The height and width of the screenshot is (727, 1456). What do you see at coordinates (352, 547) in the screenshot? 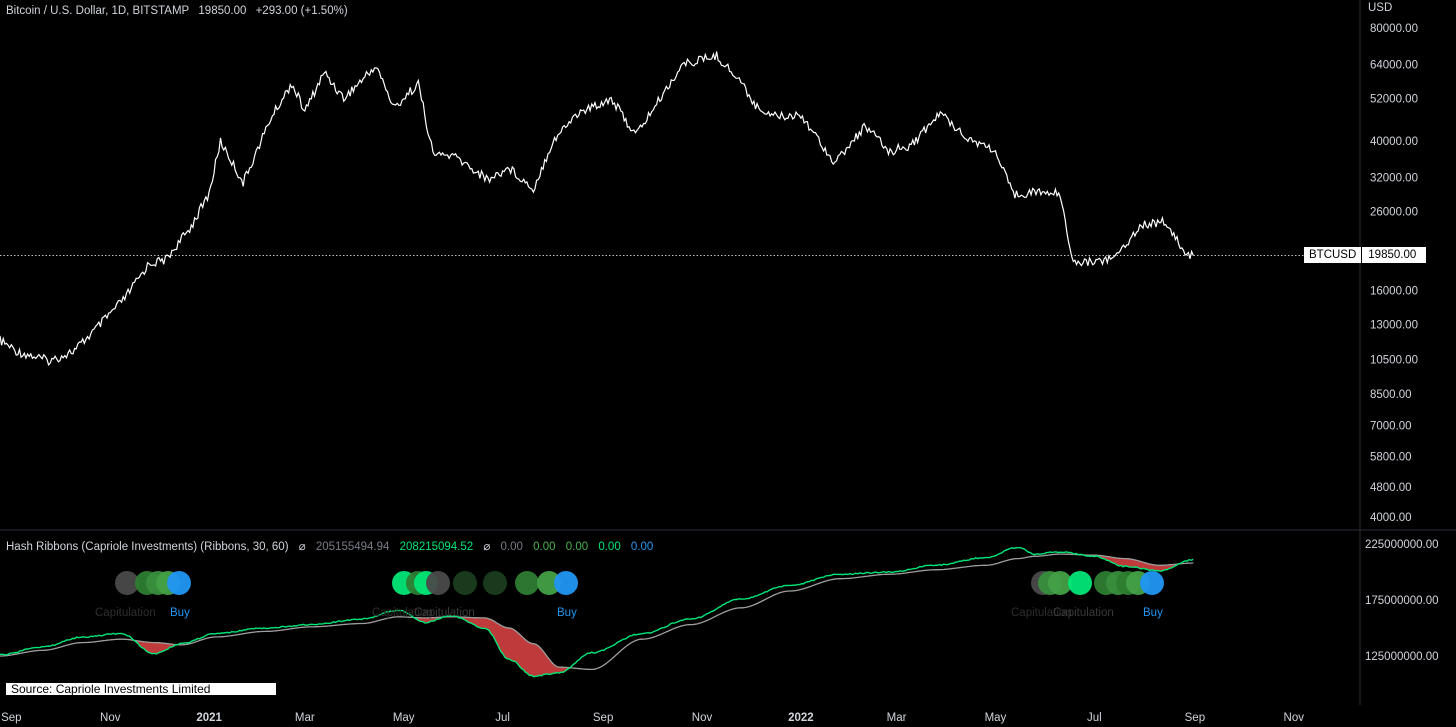
I see `indicator-value-slow: 205155494.94` at bounding box center [352, 547].